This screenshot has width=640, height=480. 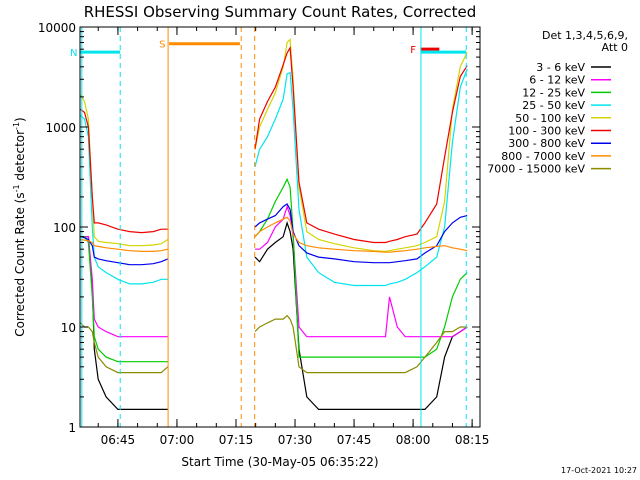 What do you see at coordinates (550, 118) in the screenshot?
I see `legend-label-5: 50 - 100 keV` at bounding box center [550, 118].